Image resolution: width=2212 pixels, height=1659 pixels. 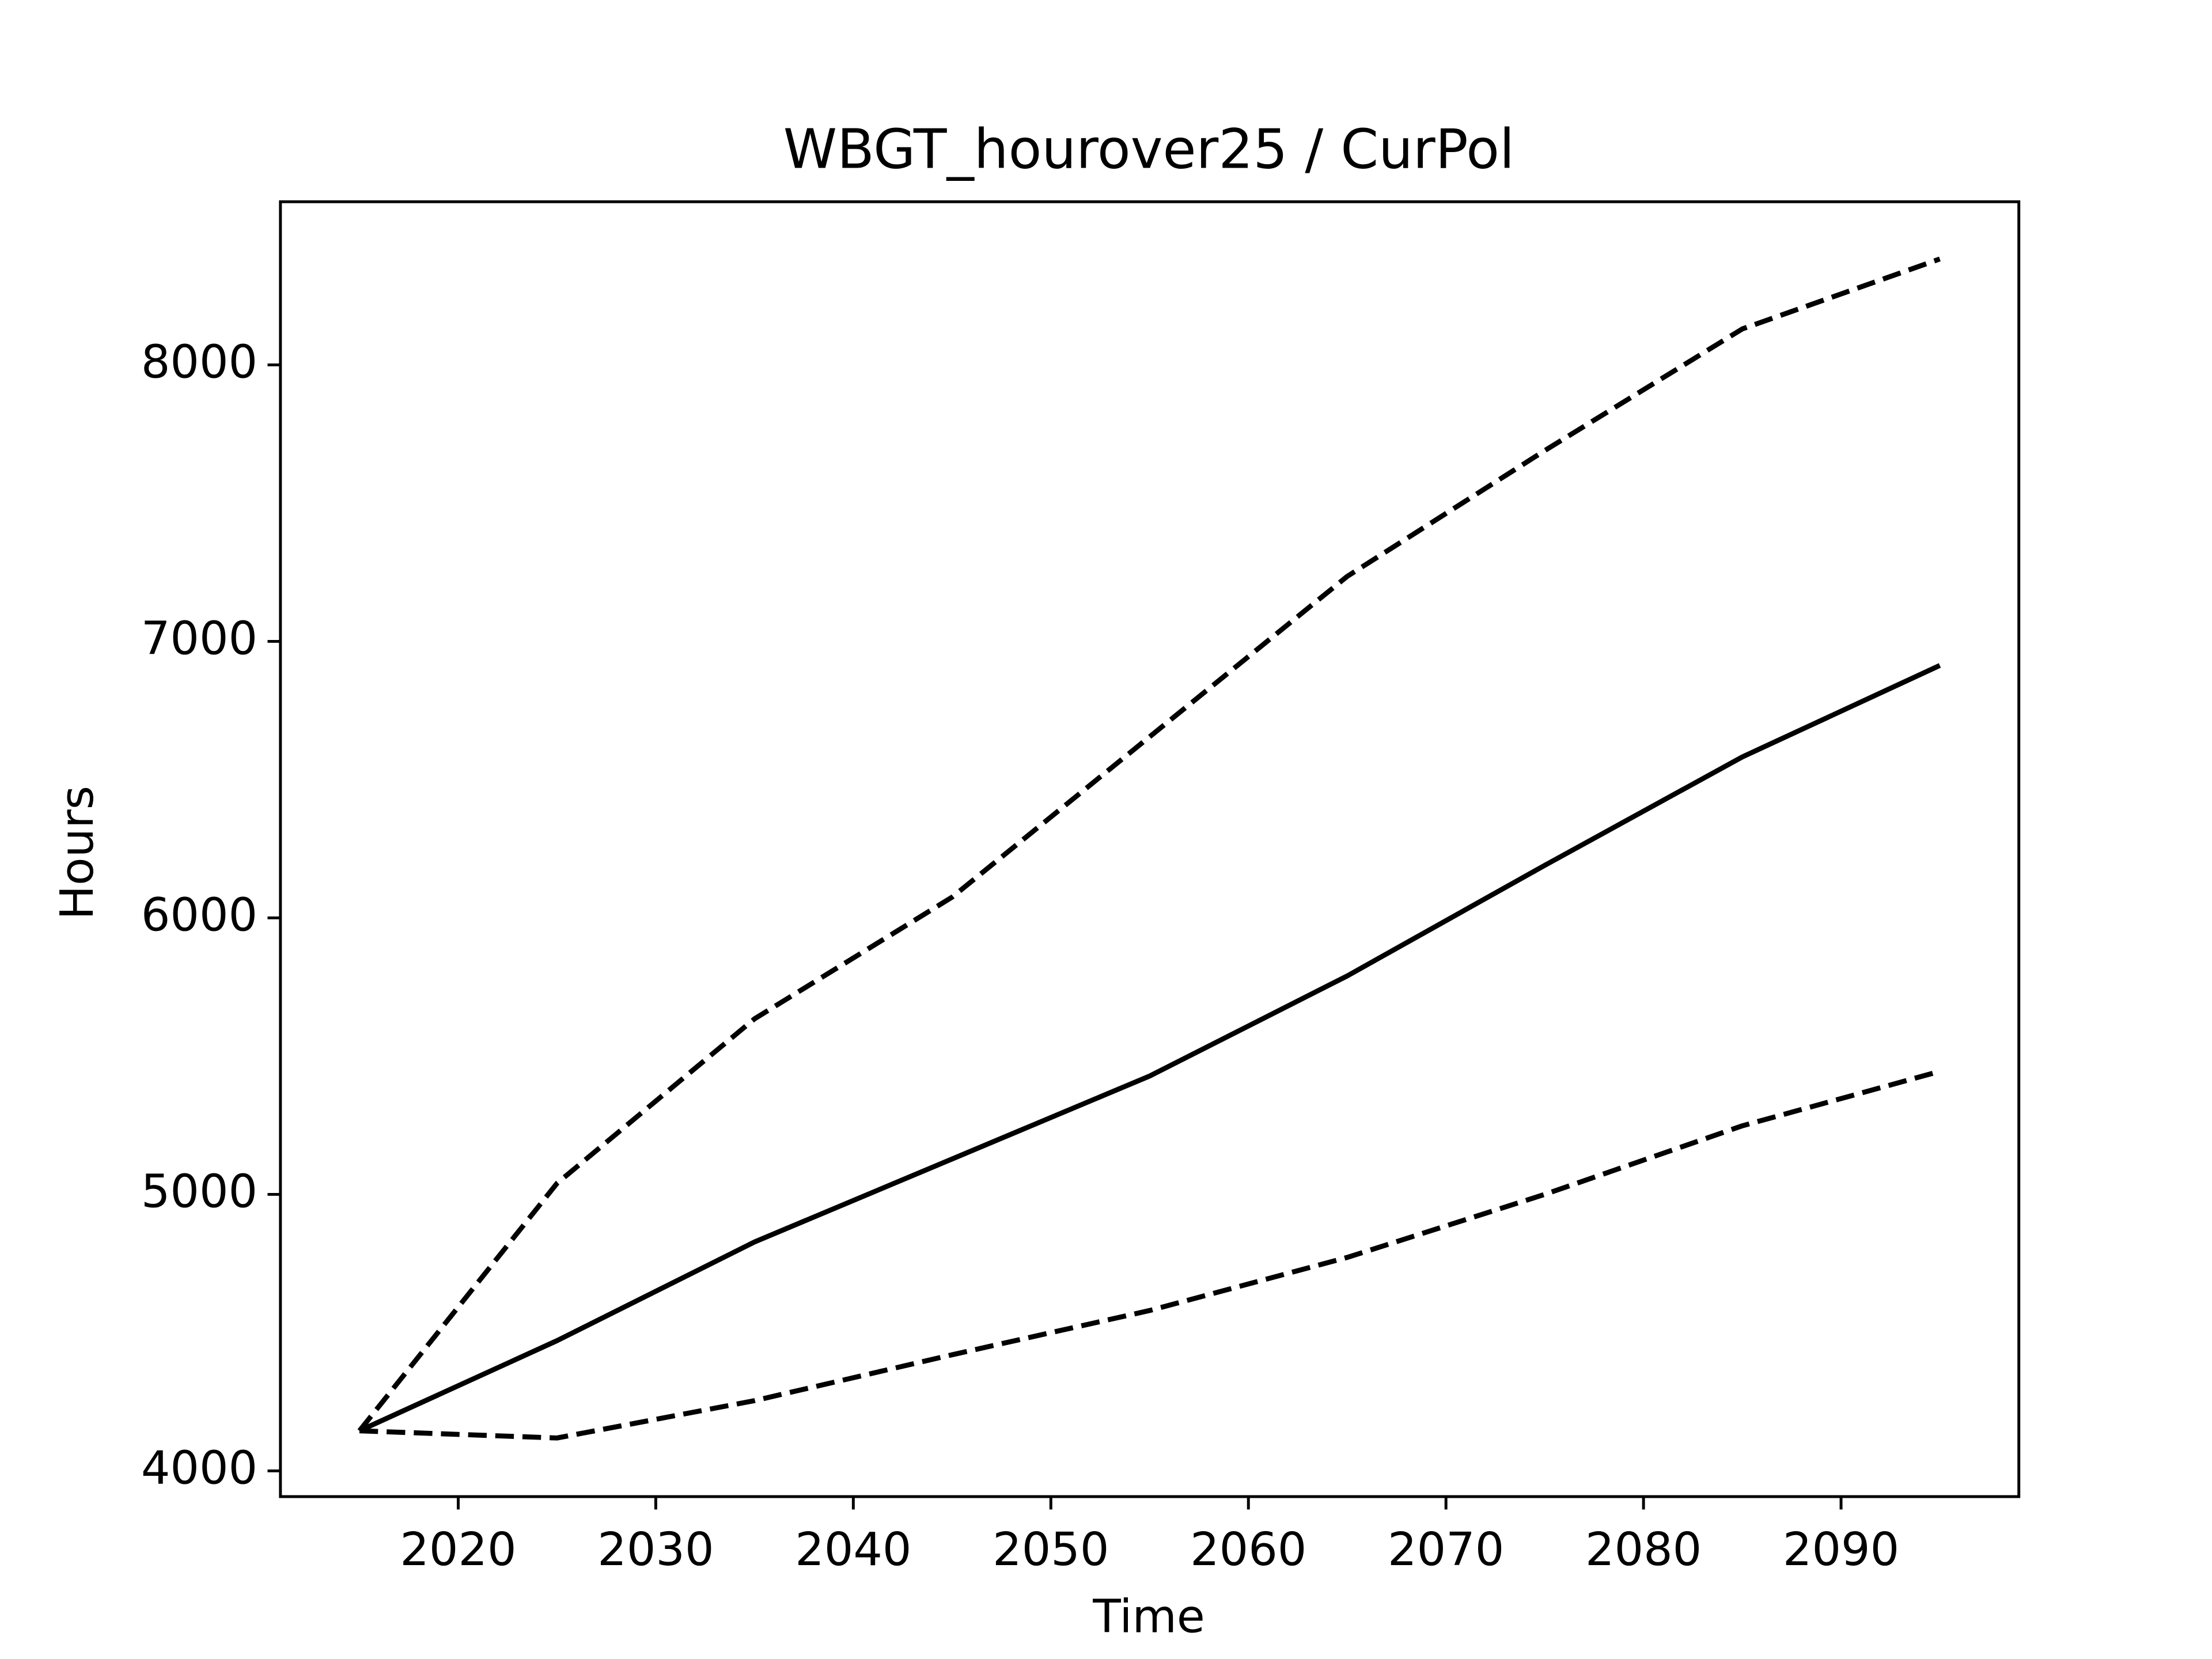 What do you see at coordinates (199, 638) in the screenshot?
I see `y-tick-label: 7000` at bounding box center [199, 638].